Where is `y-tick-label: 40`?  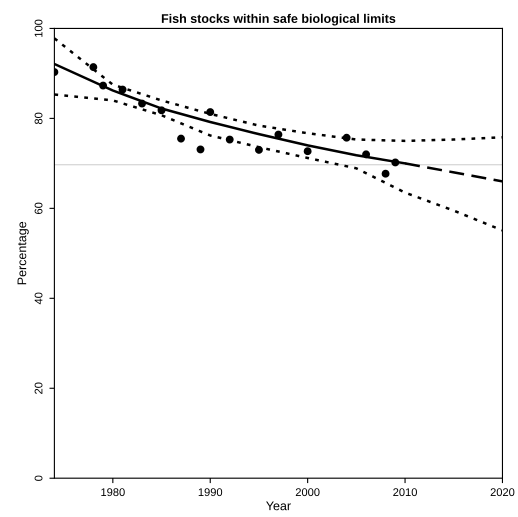
y-tick-label: 40 is located at coordinates (38, 298).